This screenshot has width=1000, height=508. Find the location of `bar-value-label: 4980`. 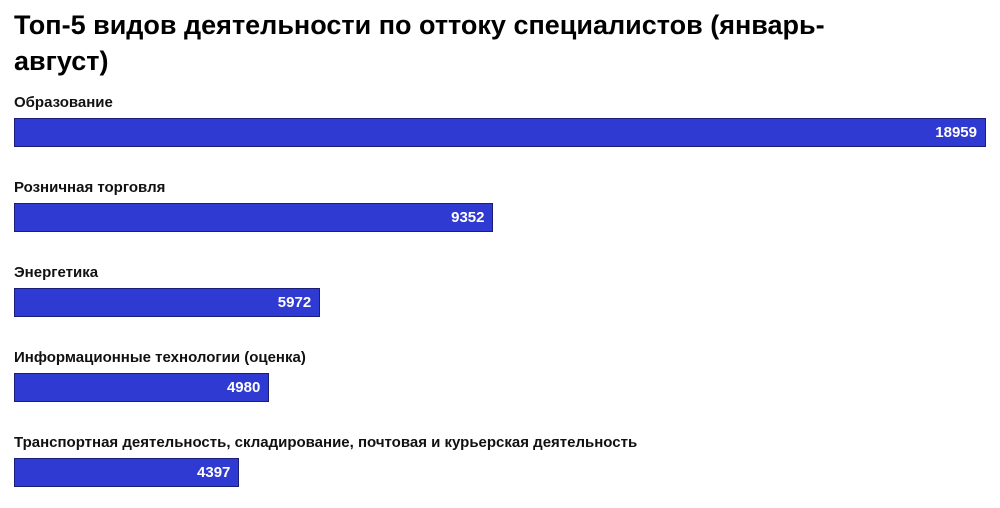

bar-value-label: 4980 is located at coordinates (243, 387).